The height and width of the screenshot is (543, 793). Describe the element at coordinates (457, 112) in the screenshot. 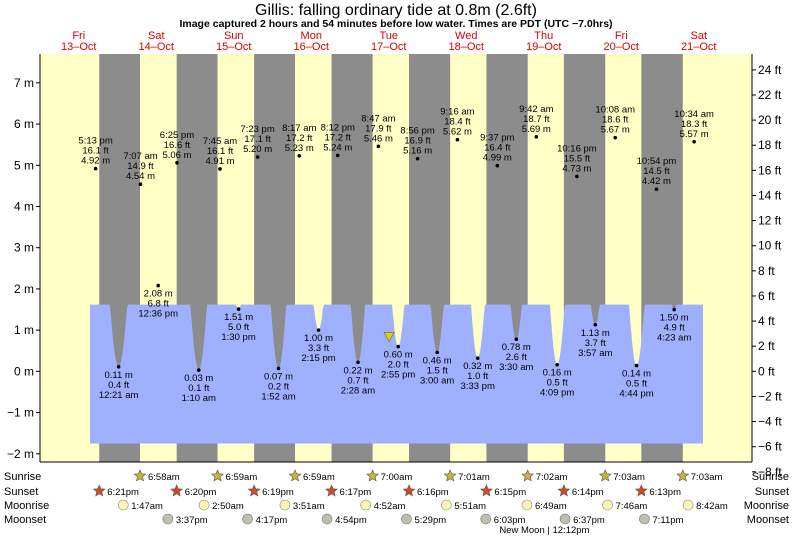

I see `tide-time-label: 9:16 am` at that location.